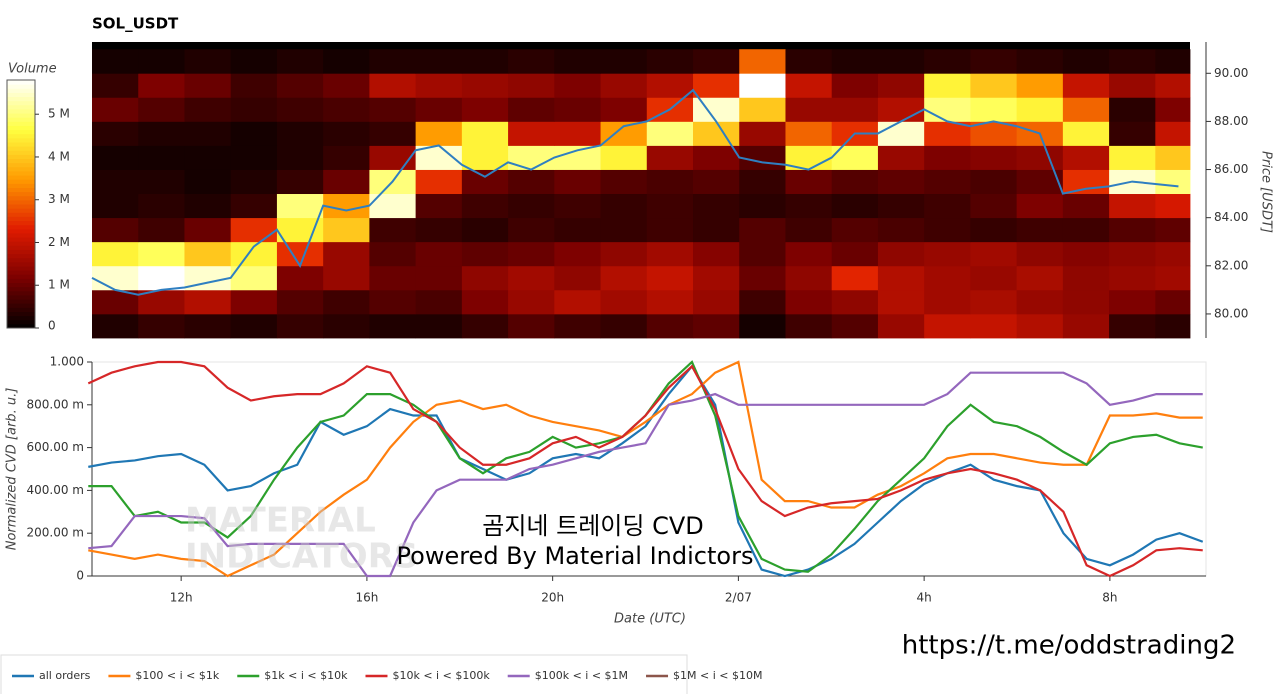 This screenshot has height=694, width=1280. Describe the element at coordinates (1231, 73) in the screenshot. I see `y-tick-label: 90.00` at that location.